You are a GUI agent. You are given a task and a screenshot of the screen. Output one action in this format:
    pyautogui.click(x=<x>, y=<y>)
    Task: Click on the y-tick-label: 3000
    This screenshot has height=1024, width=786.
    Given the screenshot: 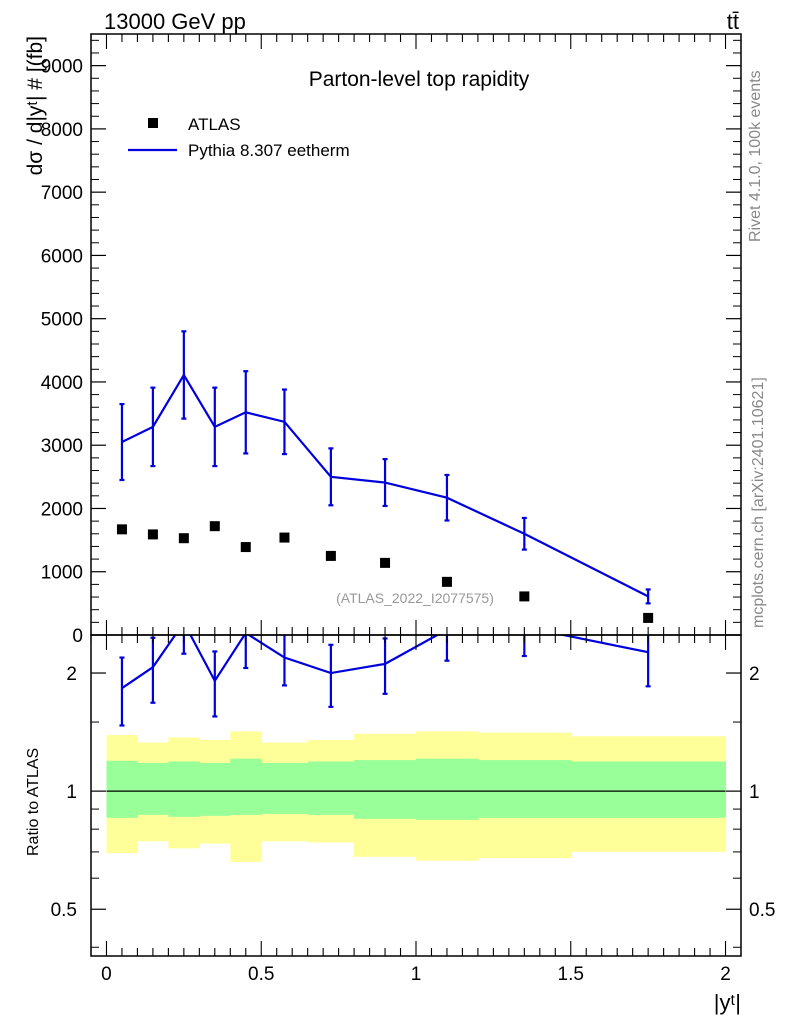 What is the action you would take?
    pyautogui.click(x=62, y=446)
    